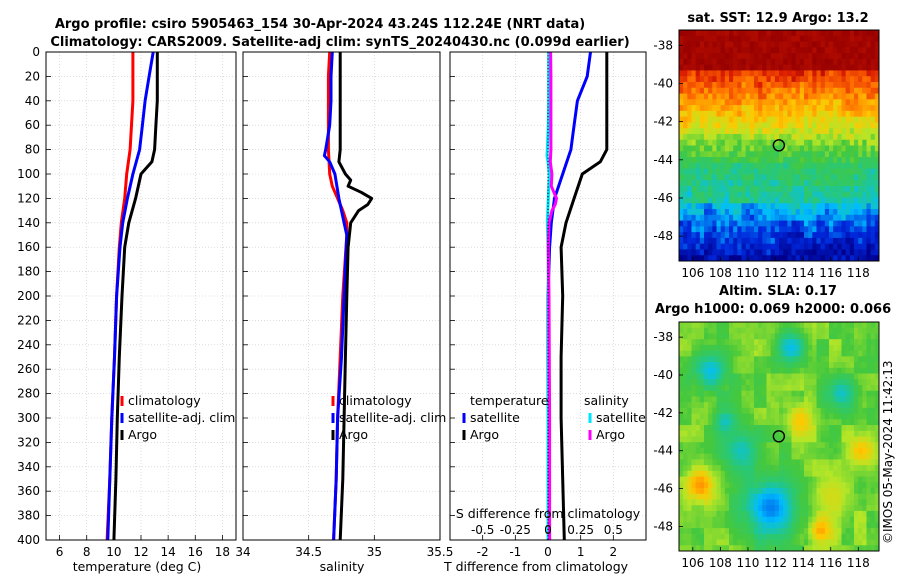 This screenshot has width=900, height=580. Describe the element at coordinates (168, 552) in the screenshot. I see `x-tick-label: 14` at that location.